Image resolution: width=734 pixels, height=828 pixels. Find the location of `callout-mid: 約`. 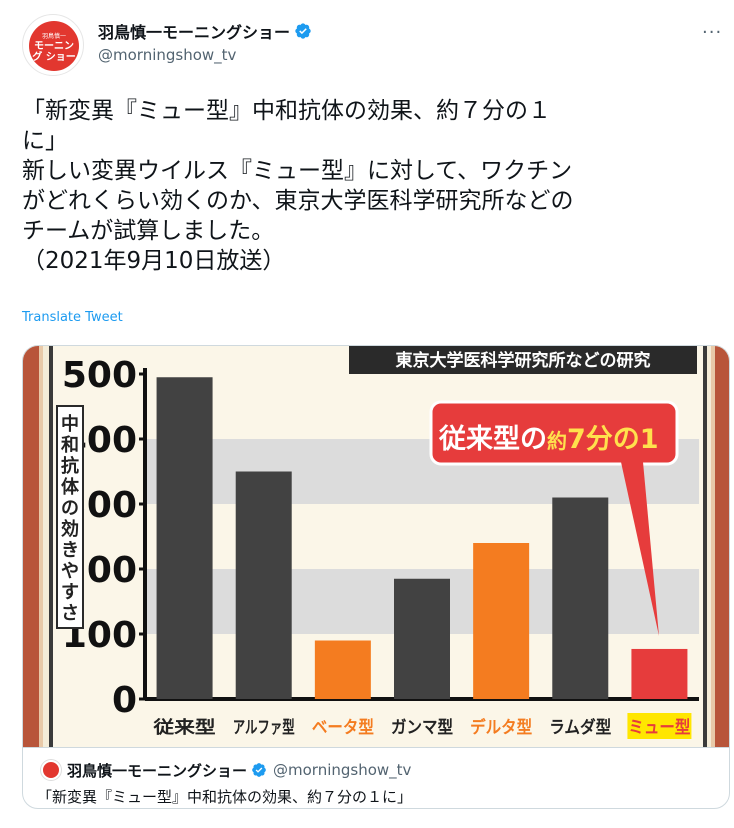

callout-mid: 約 is located at coordinates (557, 441).